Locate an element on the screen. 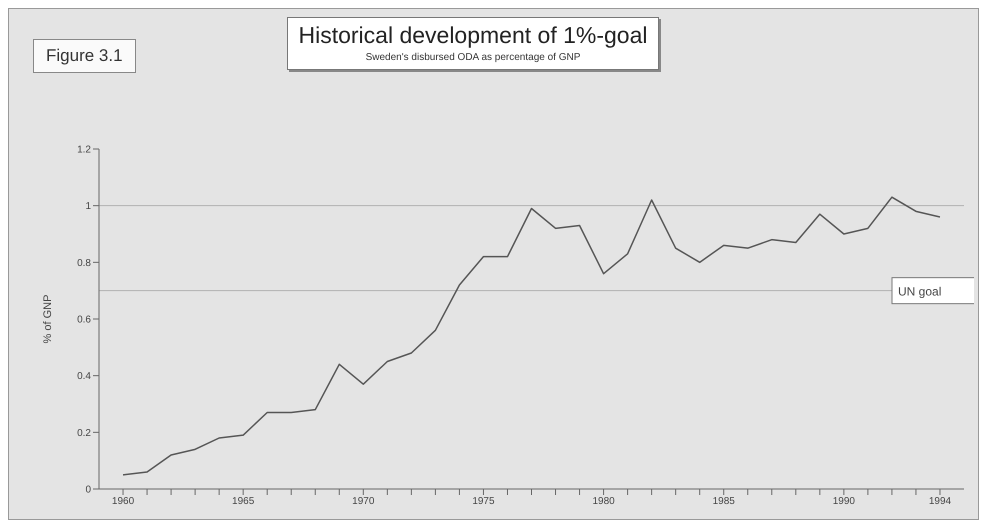 The image size is (985, 526). x-tick-label: 1965 is located at coordinates (243, 502).